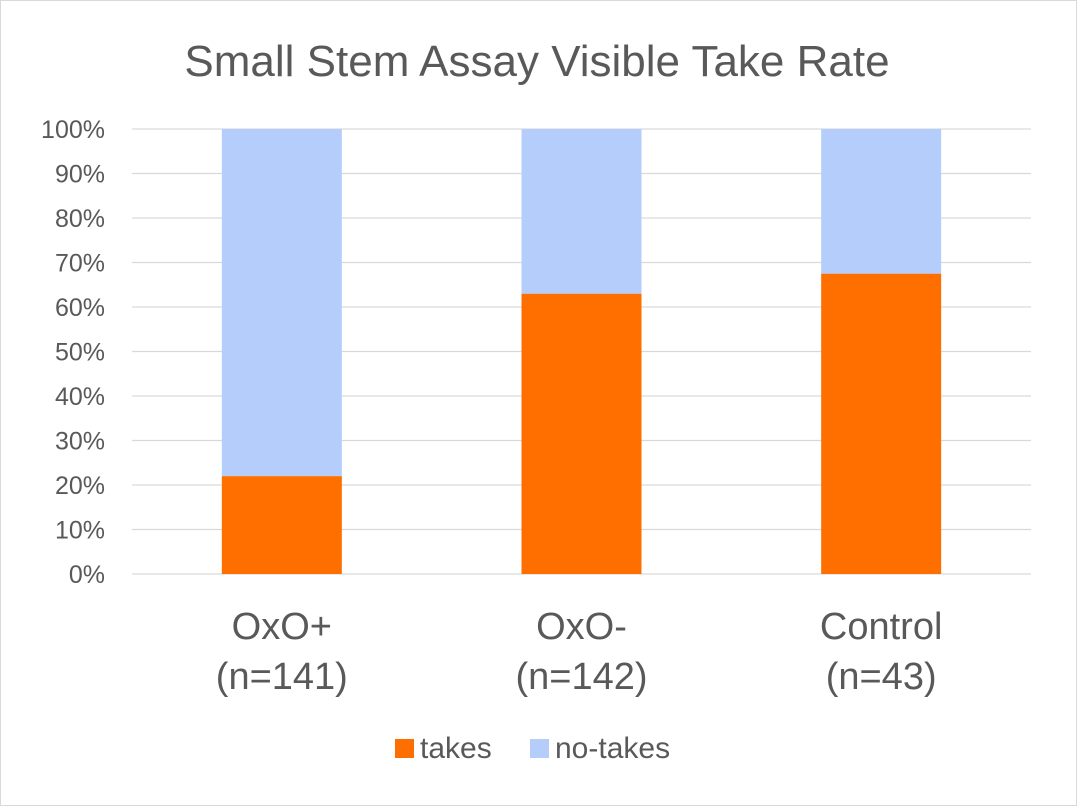 The width and height of the screenshot is (1077, 807). Describe the element at coordinates (282, 677) in the screenshot. I see `x-tick-label: (n=141)` at that location.